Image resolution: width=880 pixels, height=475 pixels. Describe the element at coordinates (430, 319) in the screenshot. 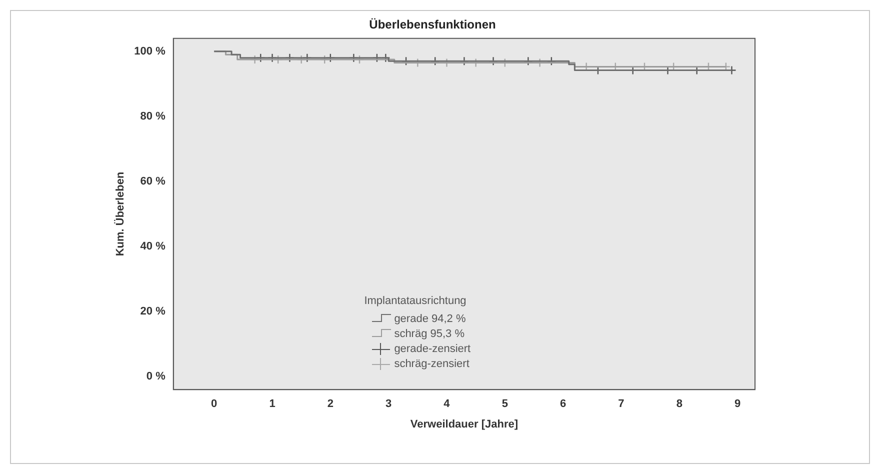

I see `legend-label: gerade 94,2 %` at that location.